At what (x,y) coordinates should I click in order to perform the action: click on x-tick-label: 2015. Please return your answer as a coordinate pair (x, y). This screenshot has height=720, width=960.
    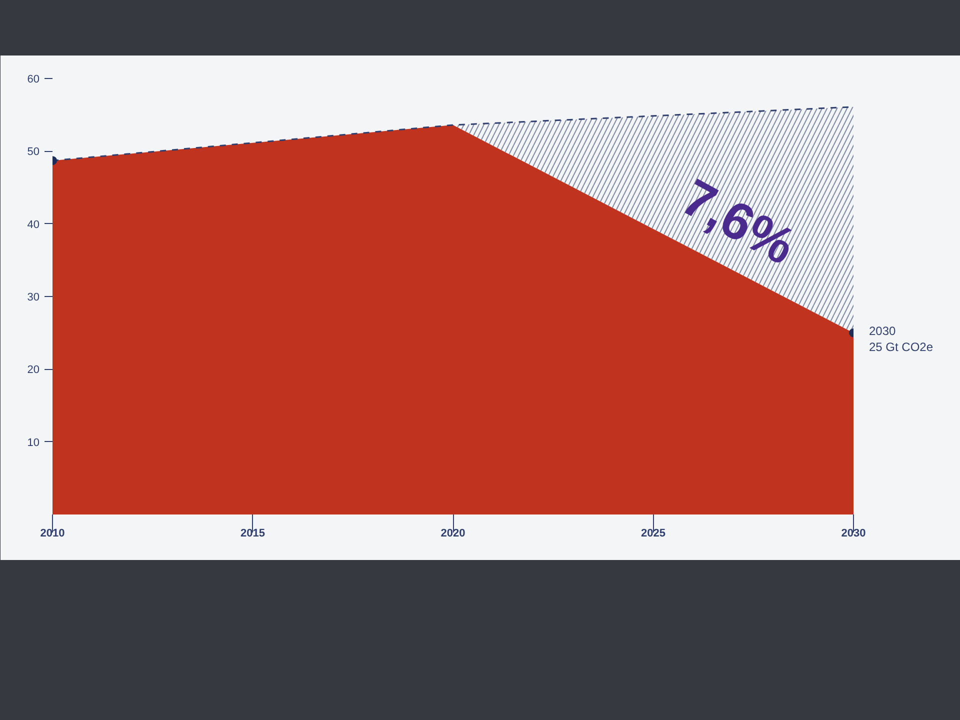
    Looking at the image, I should click on (252, 534).